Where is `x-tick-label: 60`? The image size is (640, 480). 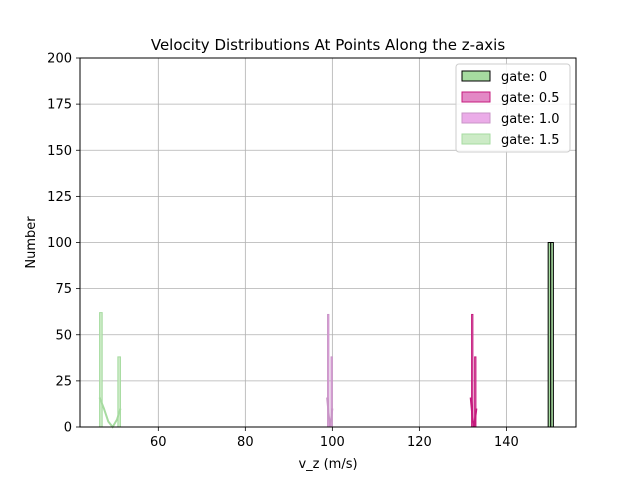
x-tick-label: 60 is located at coordinates (158, 442).